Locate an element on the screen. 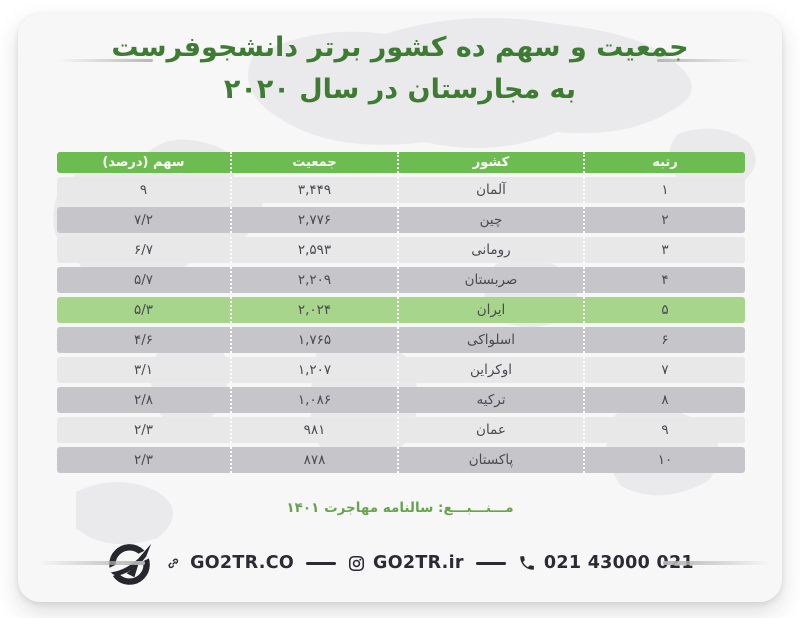  population-cell: ۲,۰۲۴ is located at coordinates (315, 310).